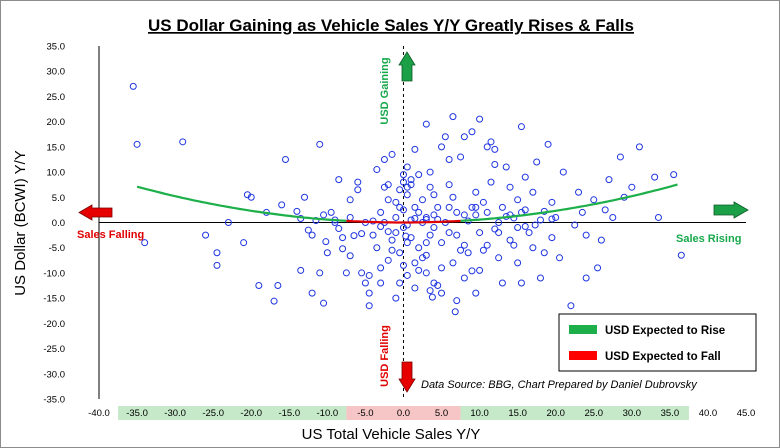 The height and width of the screenshot is (448, 780). What do you see at coordinates (58, 223) in the screenshot?
I see `y-tick-label: 0.0` at bounding box center [58, 223].